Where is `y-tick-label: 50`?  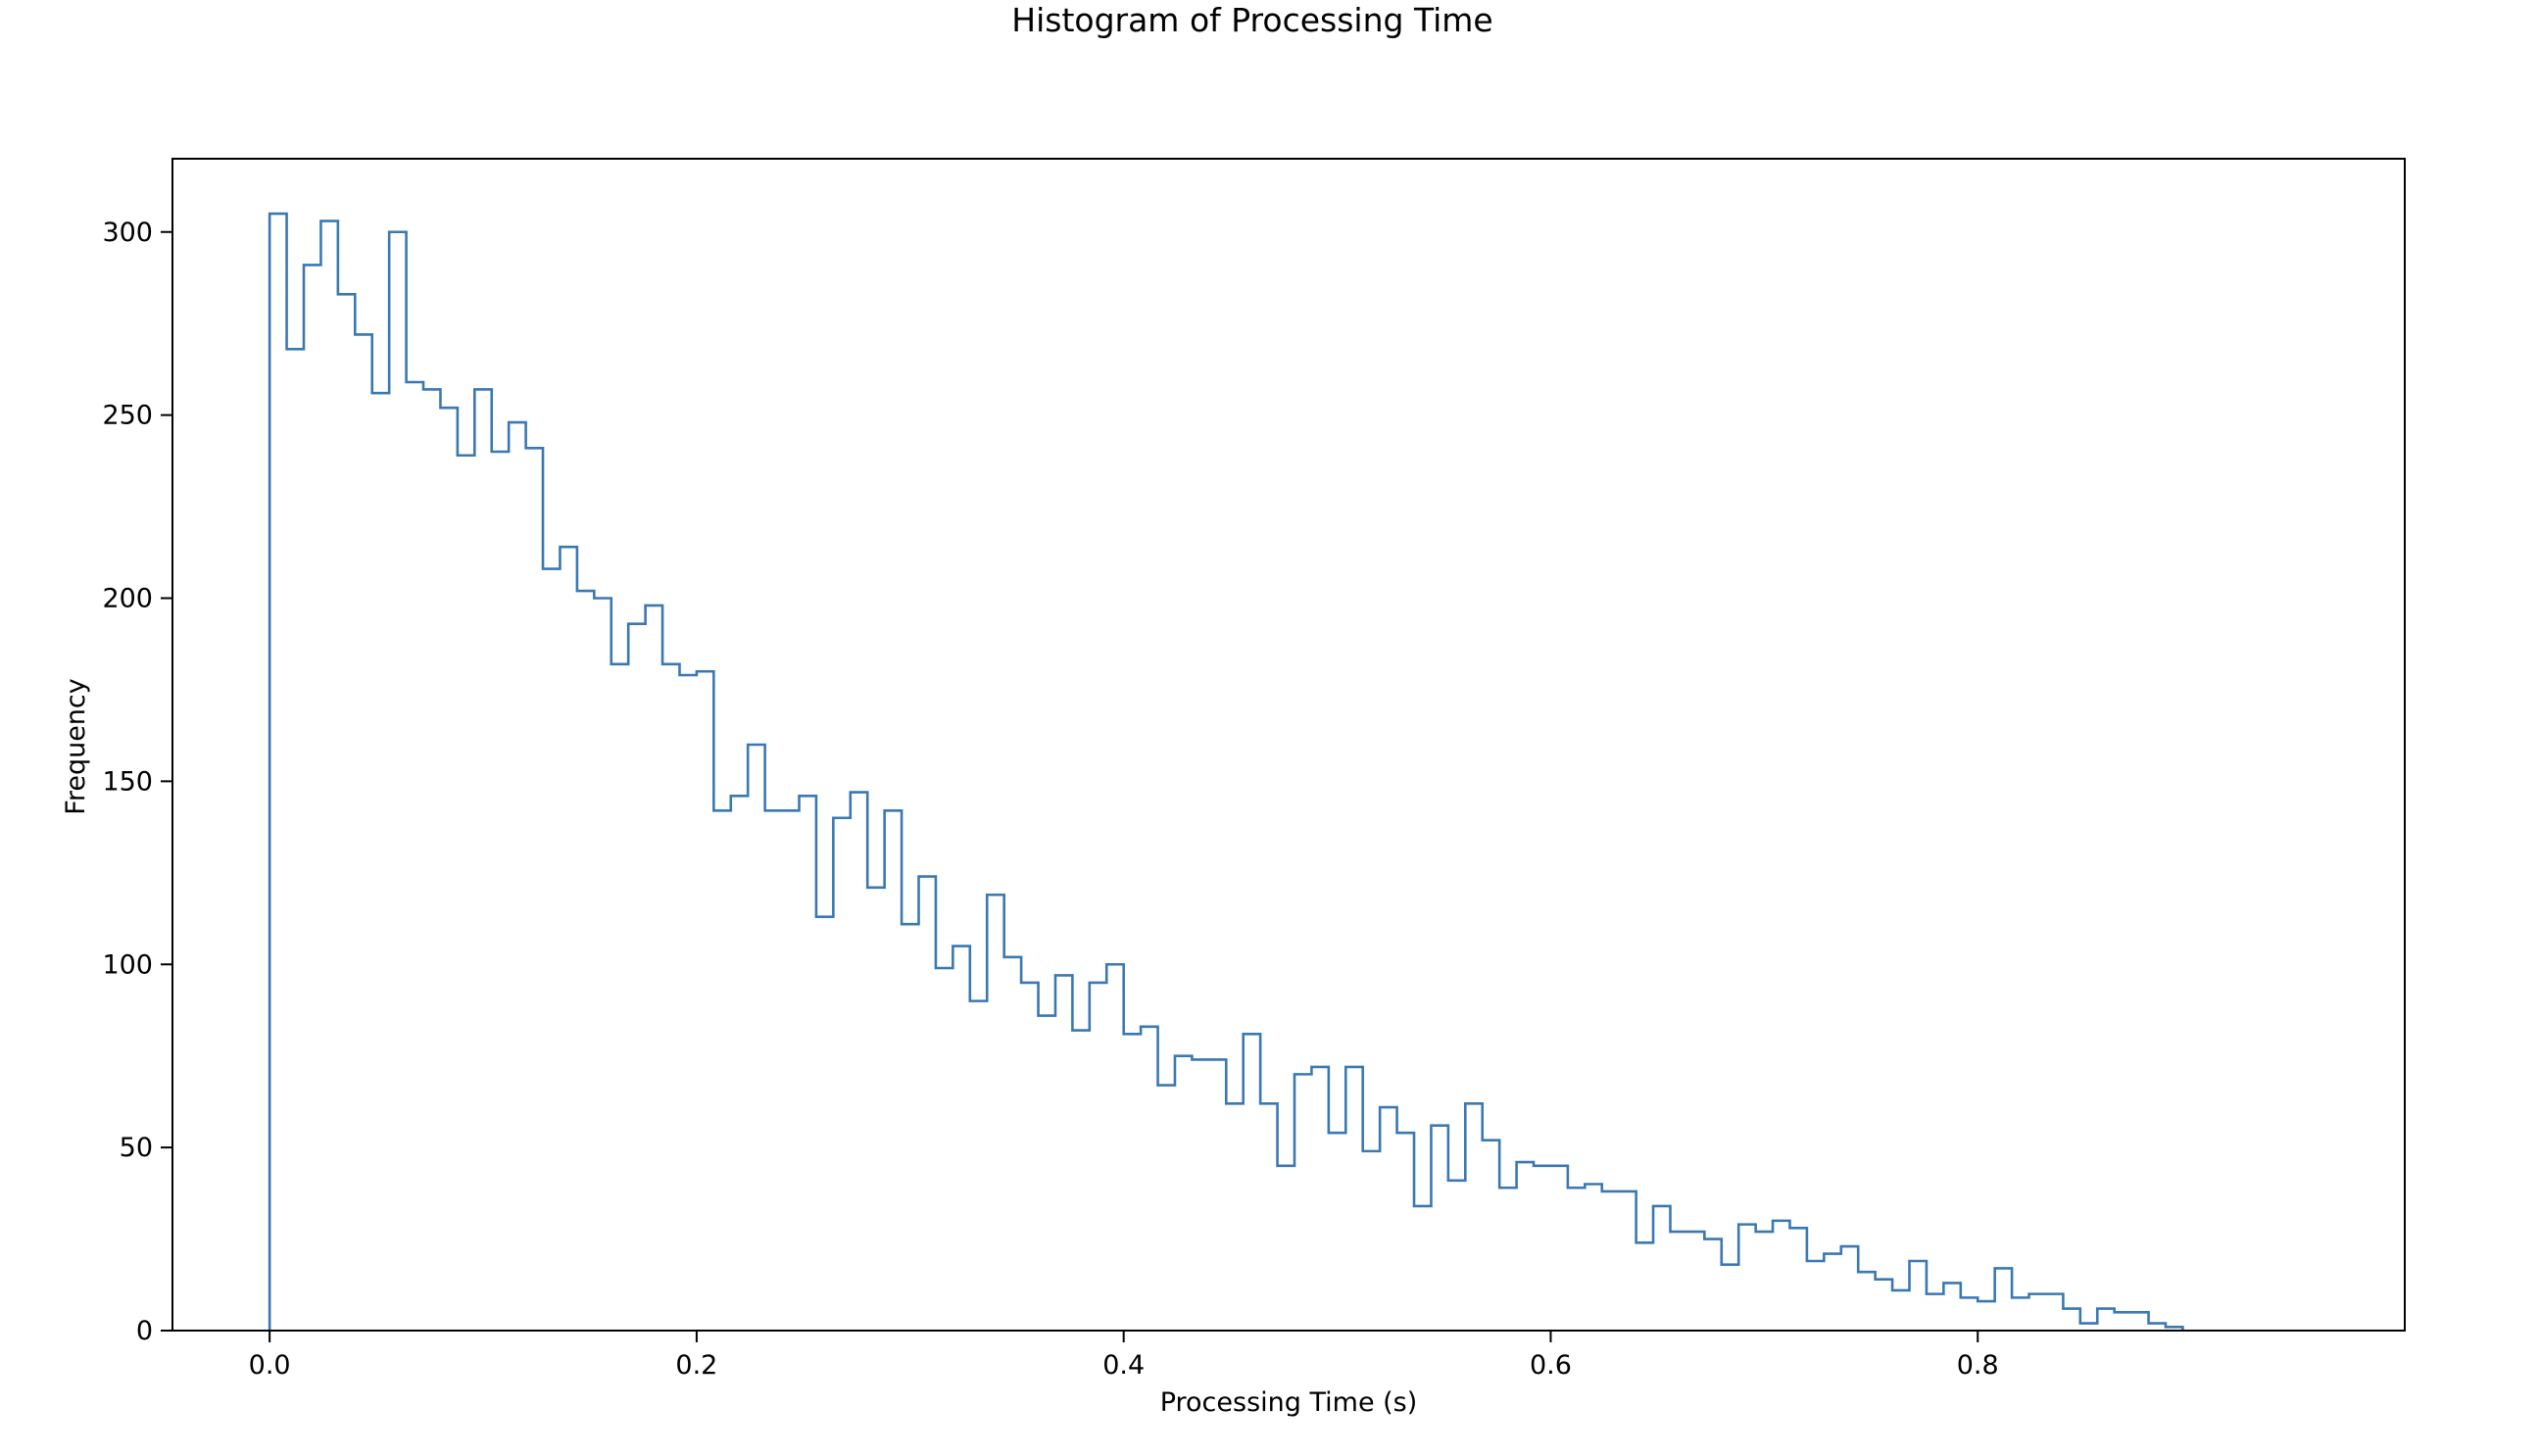
y-tick-label: 50 is located at coordinates (137, 1148).